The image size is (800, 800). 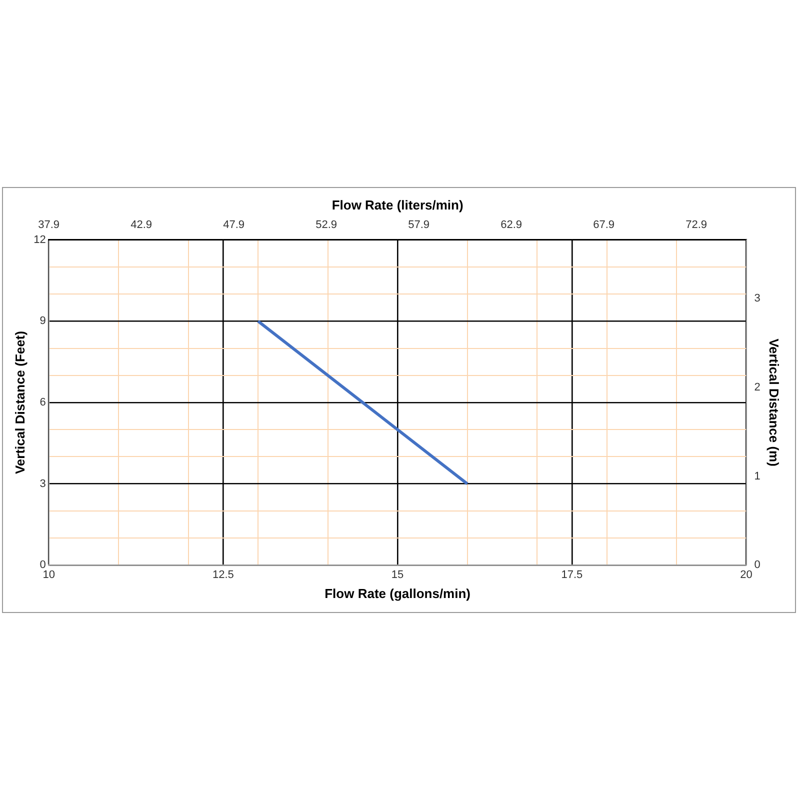 What do you see at coordinates (48, 574) in the screenshot?
I see `x-tick-label: 10` at bounding box center [48, 574].